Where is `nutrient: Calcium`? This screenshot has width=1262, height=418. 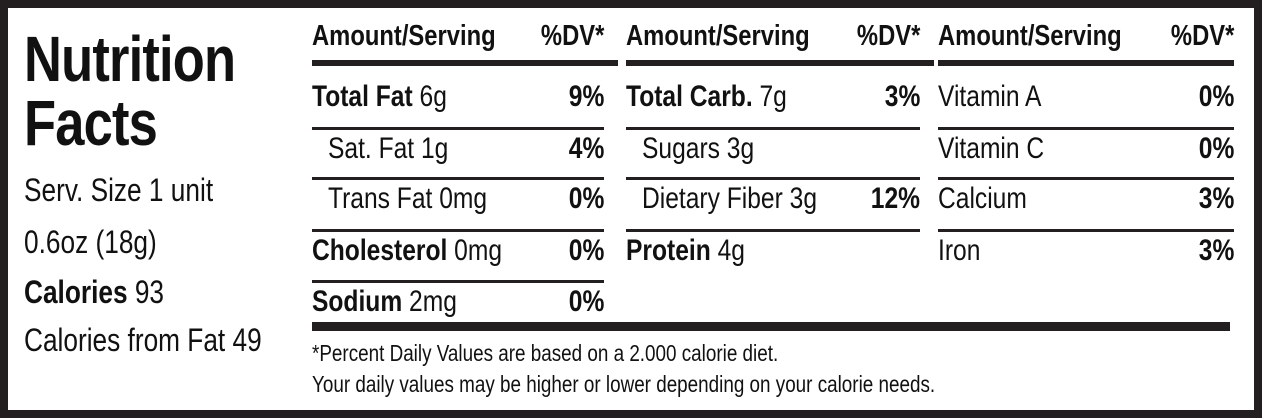
nutrient: Calcium is located at coordinates (992, 199).